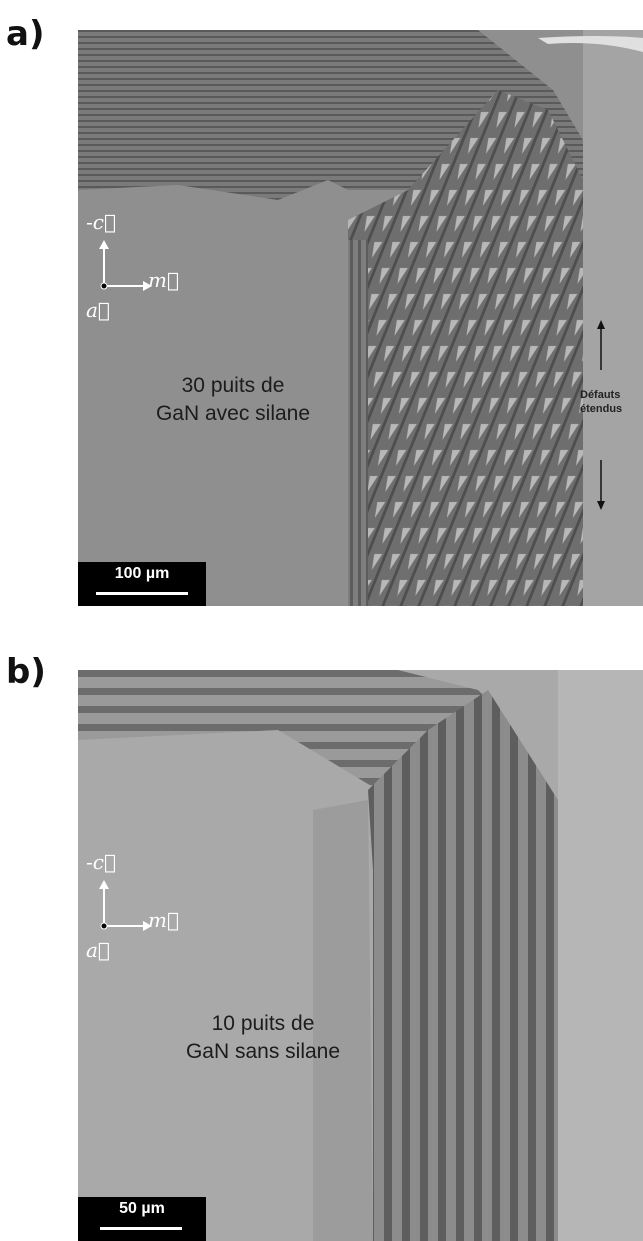 This screenshot has width=643, height=1241. Describe the element at coordinates (141, 1228) in the screenshot. I see `scale-bar-b-line` at that location.